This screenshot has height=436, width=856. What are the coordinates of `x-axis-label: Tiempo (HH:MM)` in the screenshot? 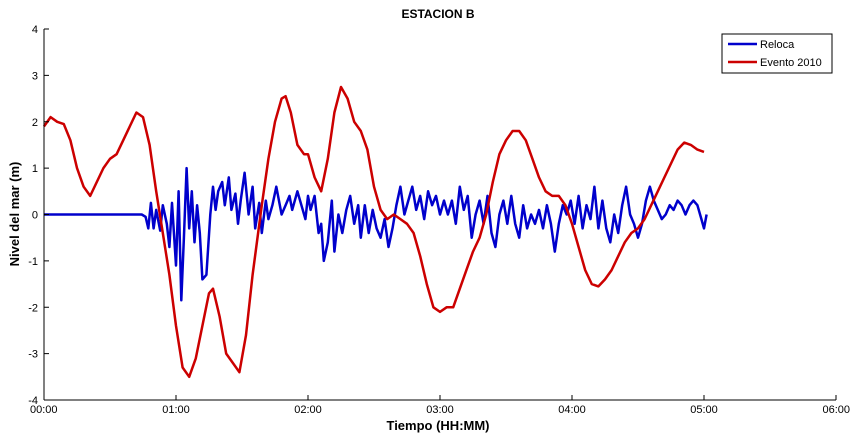 It's located at (437, 425).